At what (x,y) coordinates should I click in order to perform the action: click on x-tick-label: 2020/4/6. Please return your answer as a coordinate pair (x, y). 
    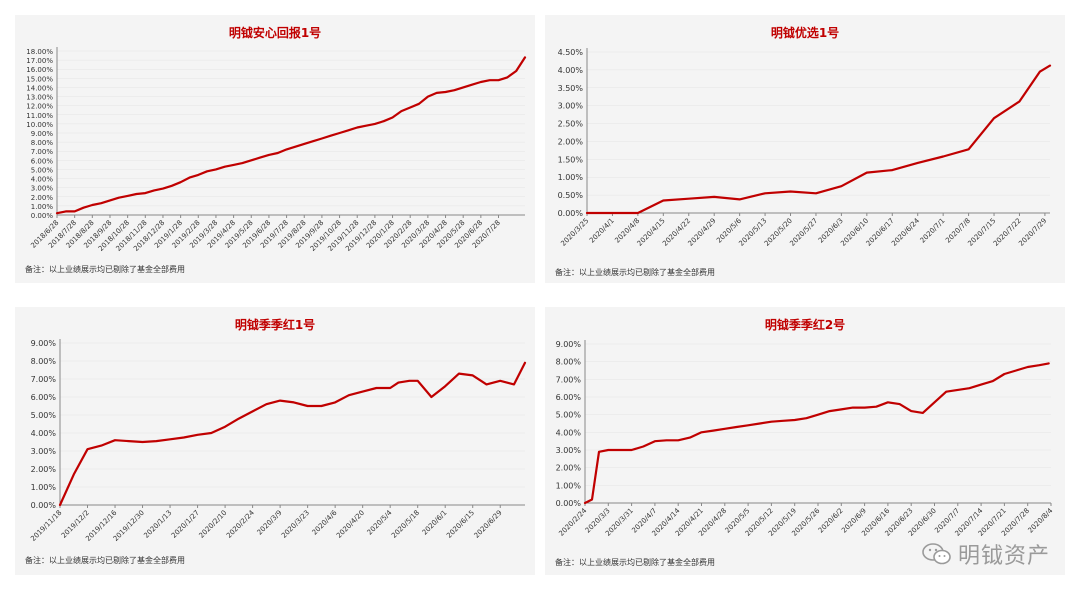
    Looking at the image, I should click on (325, 522).